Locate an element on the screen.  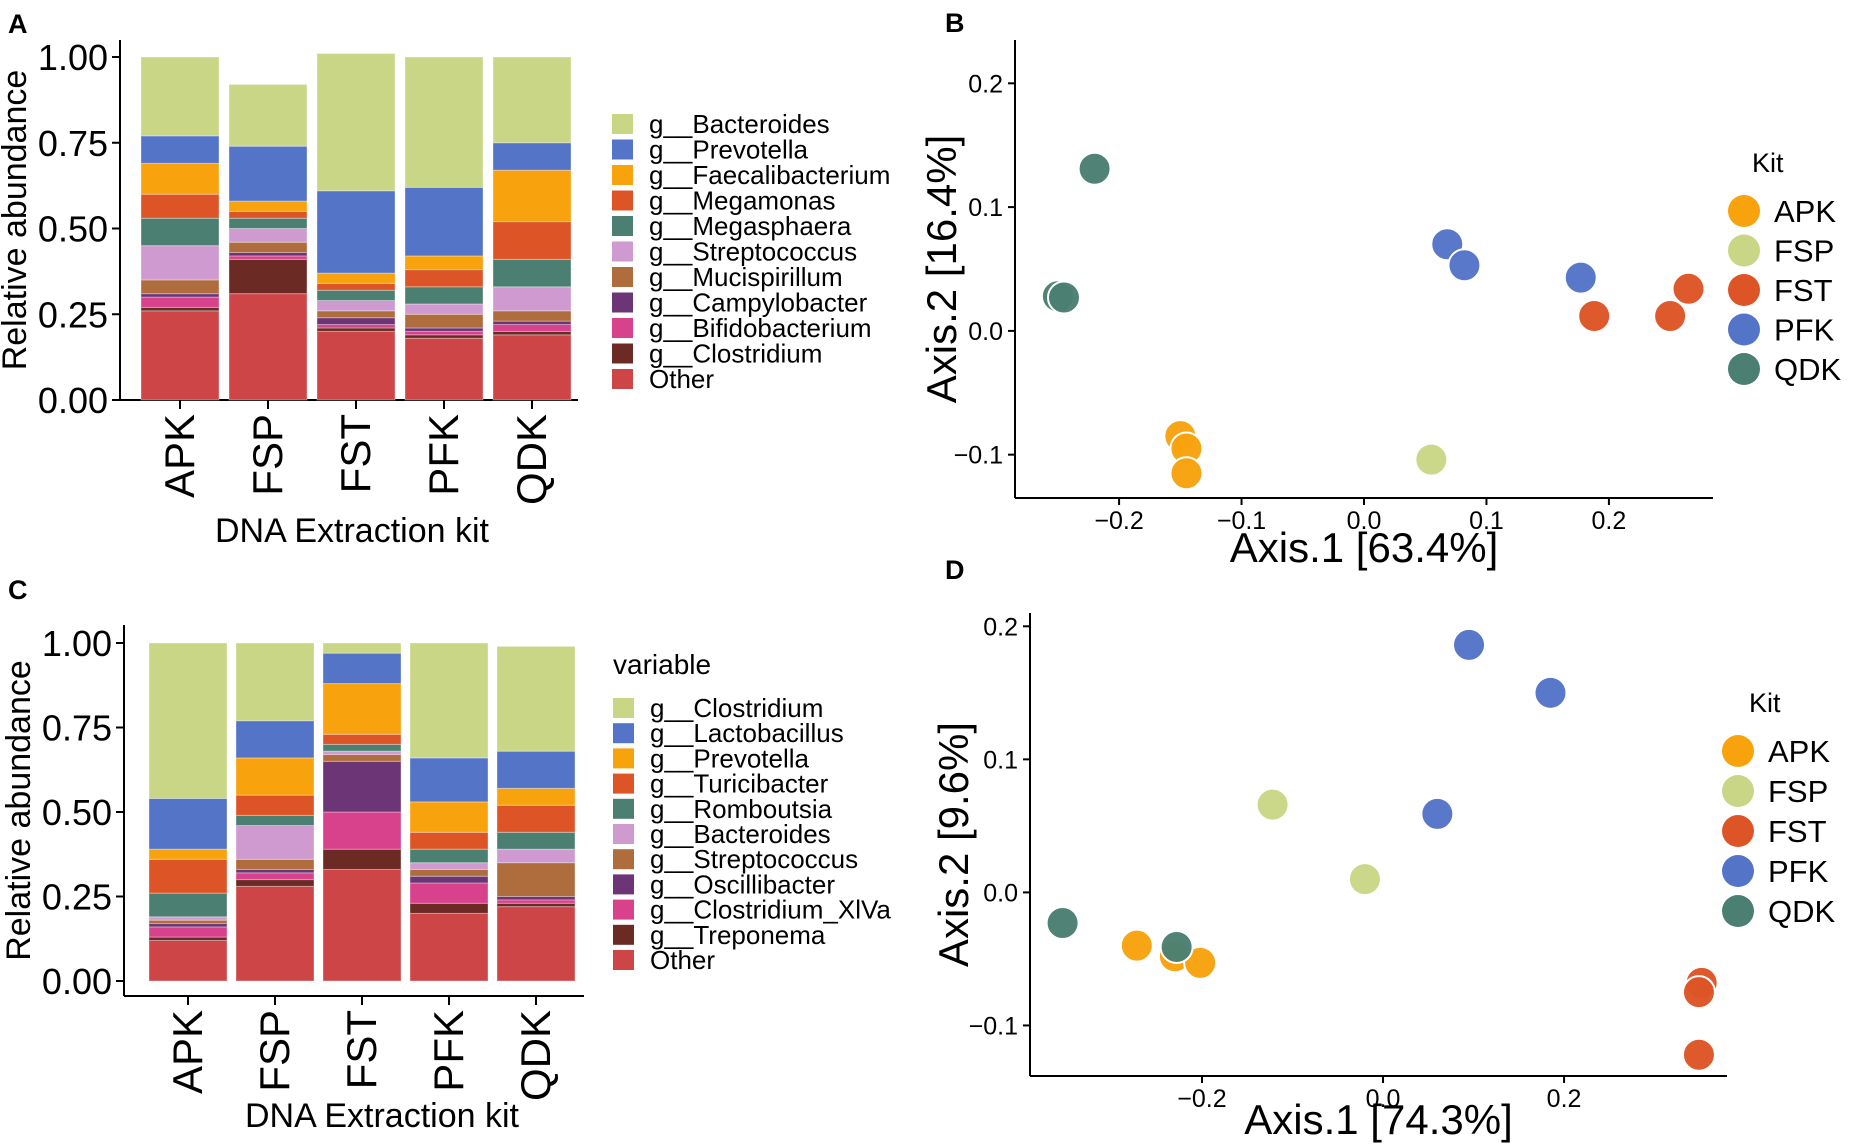
x-axis-title: DNA Extraction kit is located at coordinates (352, 531).